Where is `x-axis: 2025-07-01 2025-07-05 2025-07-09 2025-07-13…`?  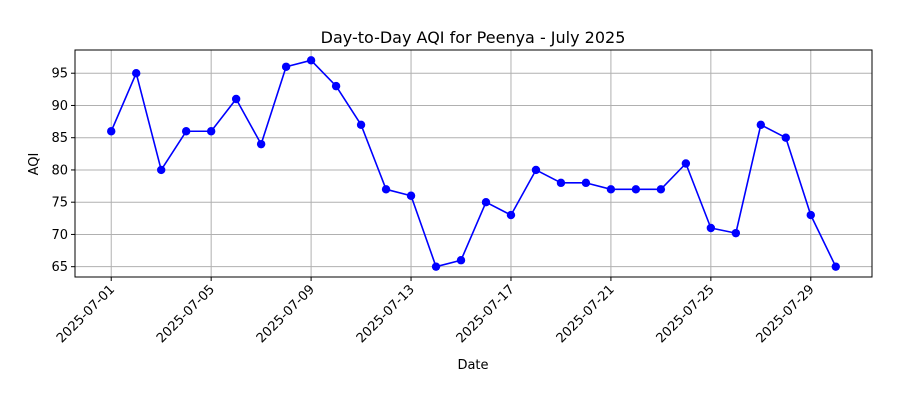 x-axis: 2025-07-01 2025-07-05 2025-07-09 2025-07-13… is located at coordinates (436, 311).